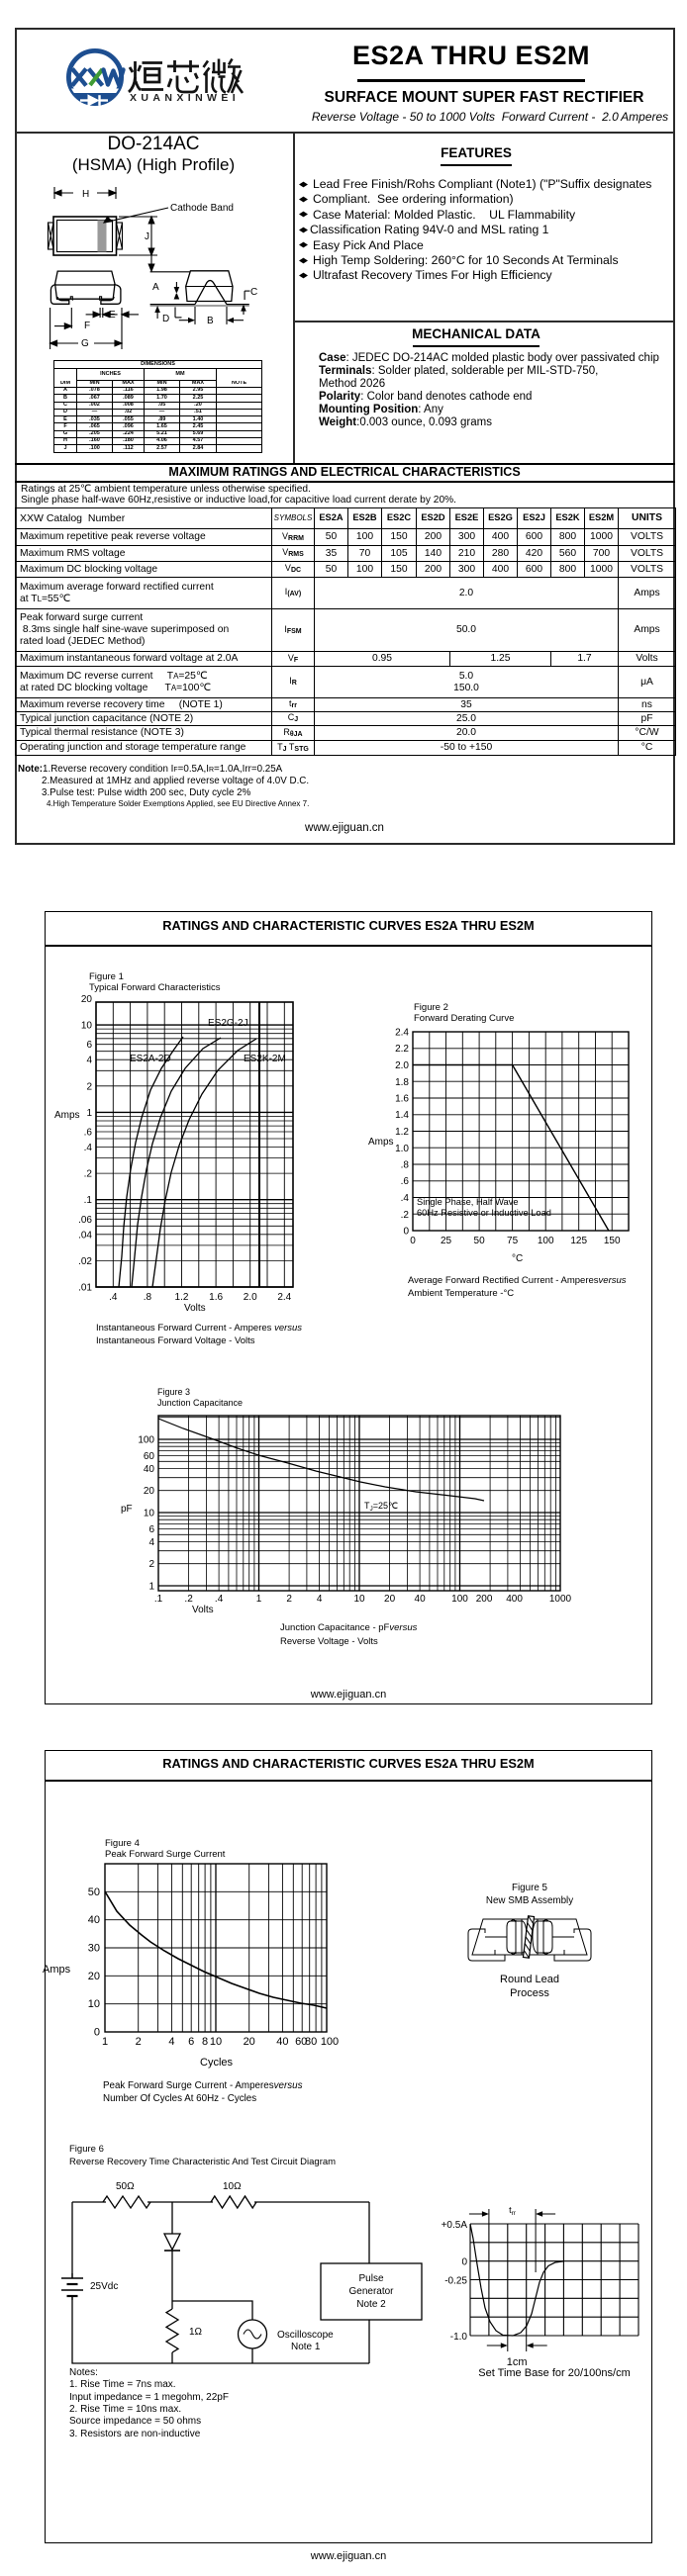 This screenshot has height=2576, width=687. What do you see at coordinates (311, 2042) in the screenshot?
I see `svg-text: 80` at bounding box center [311, 2042].